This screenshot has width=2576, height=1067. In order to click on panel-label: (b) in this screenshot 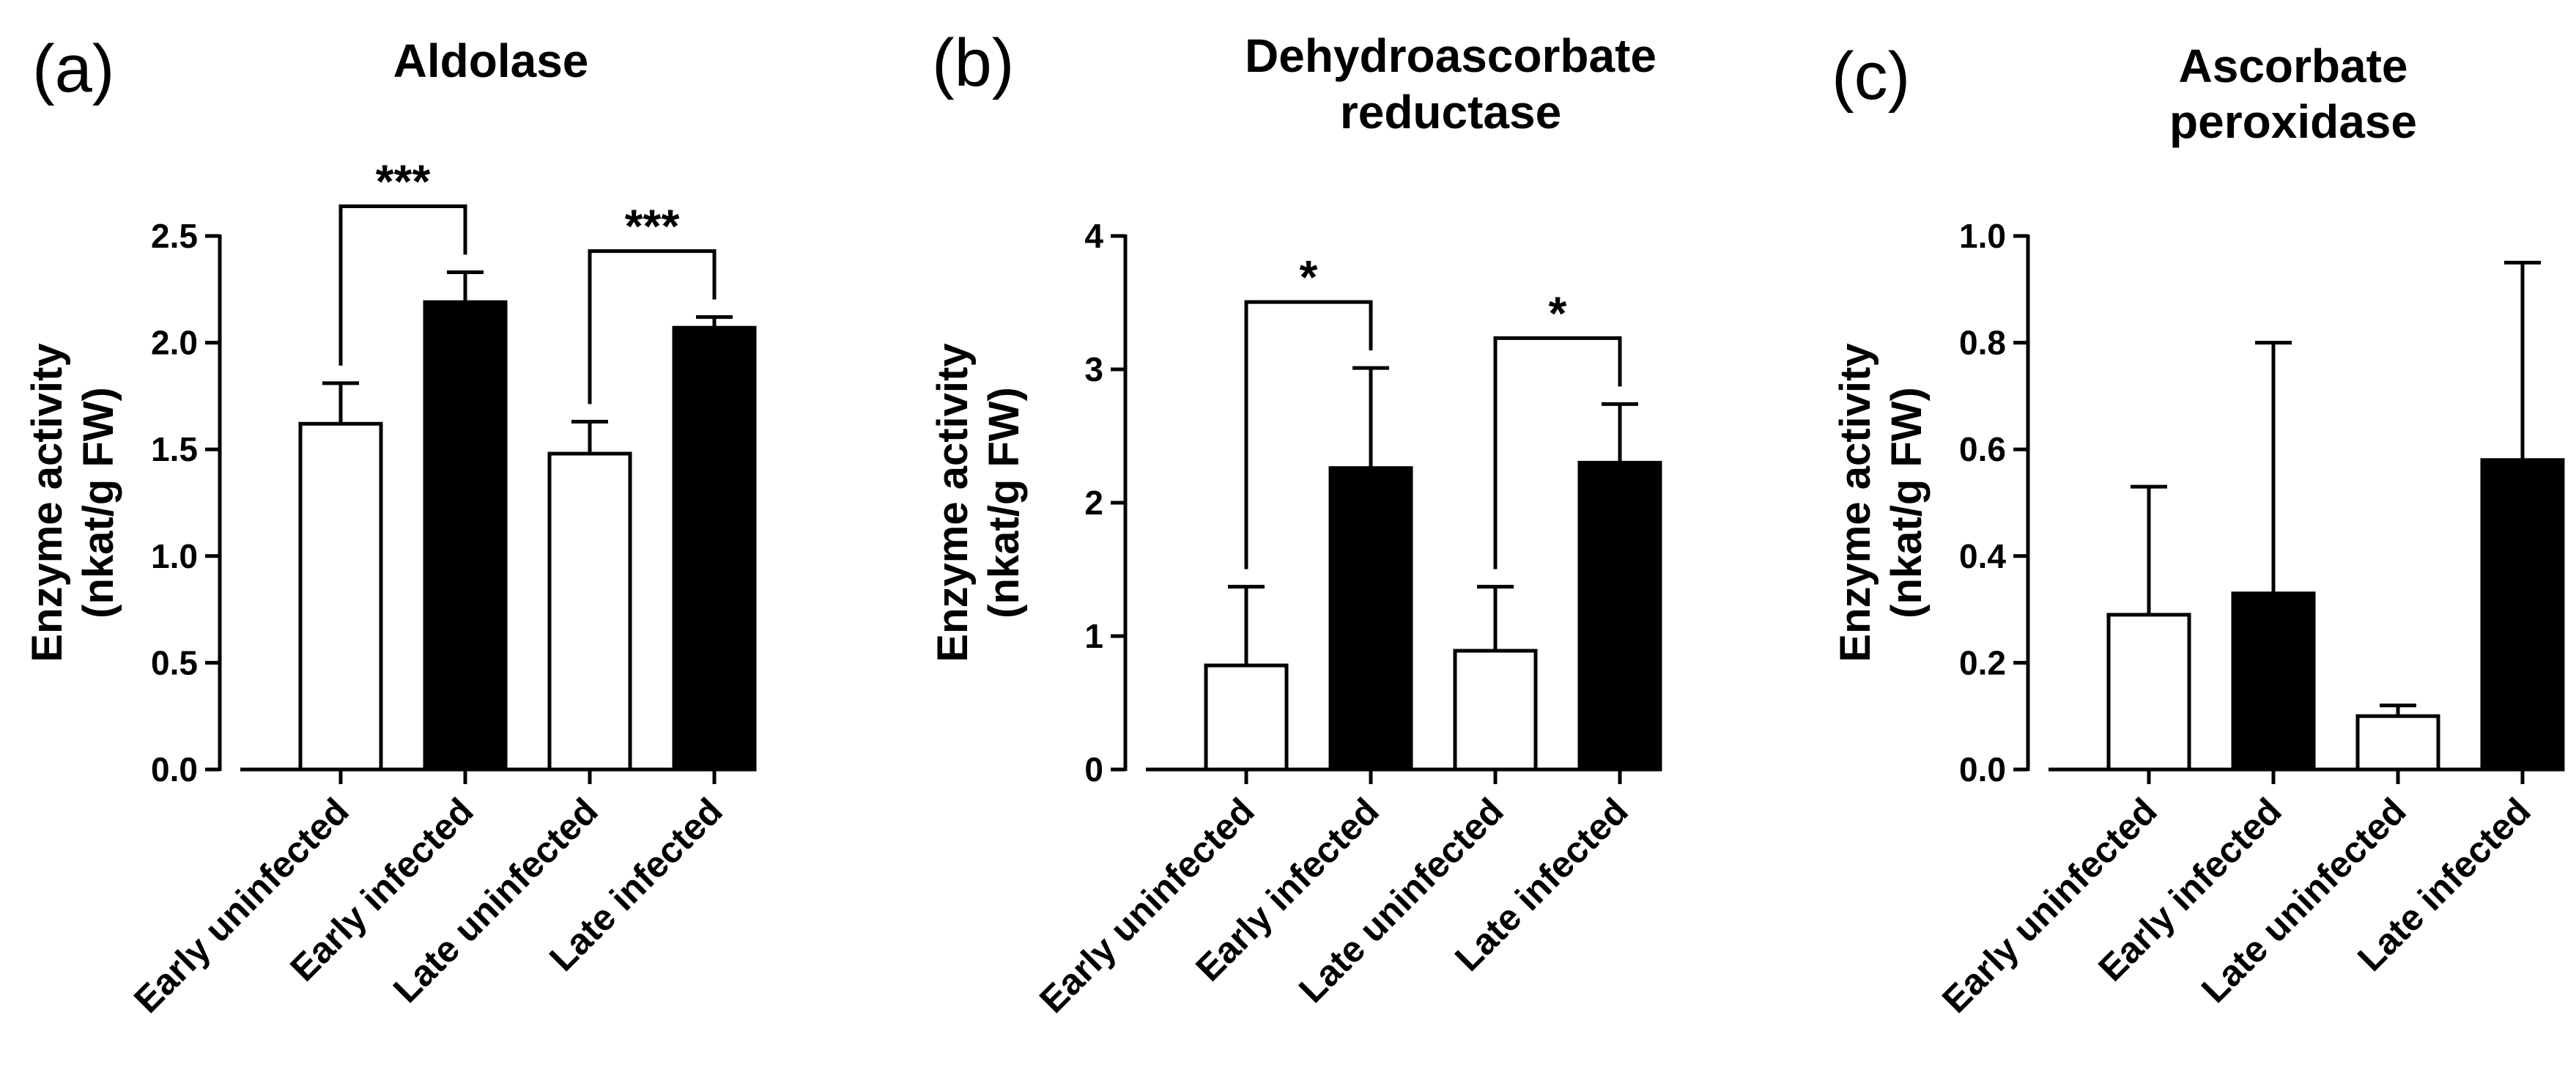, I will do `click(973, 63)`.